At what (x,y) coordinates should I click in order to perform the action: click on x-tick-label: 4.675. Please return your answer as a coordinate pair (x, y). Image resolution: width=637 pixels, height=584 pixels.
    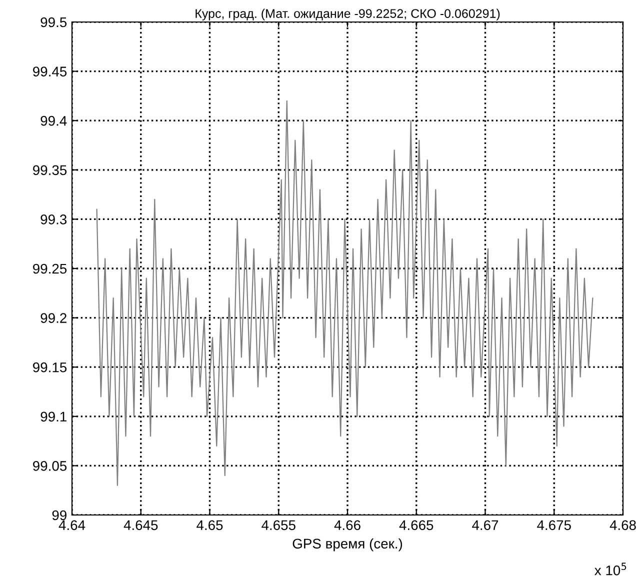
    Looking at the image, I should click on (554, 525).